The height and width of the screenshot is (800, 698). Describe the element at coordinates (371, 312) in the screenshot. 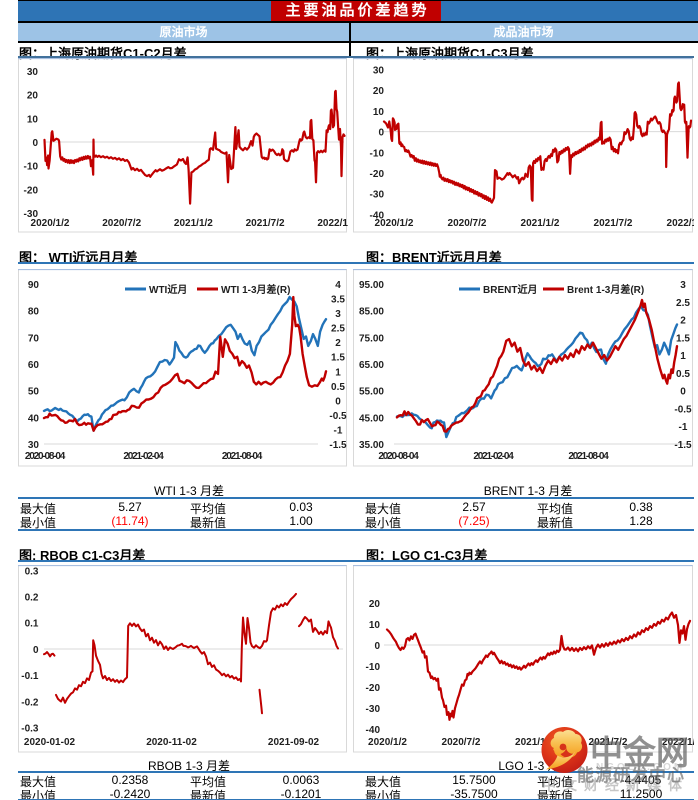

I see `svg-text: 85.00` at that location.